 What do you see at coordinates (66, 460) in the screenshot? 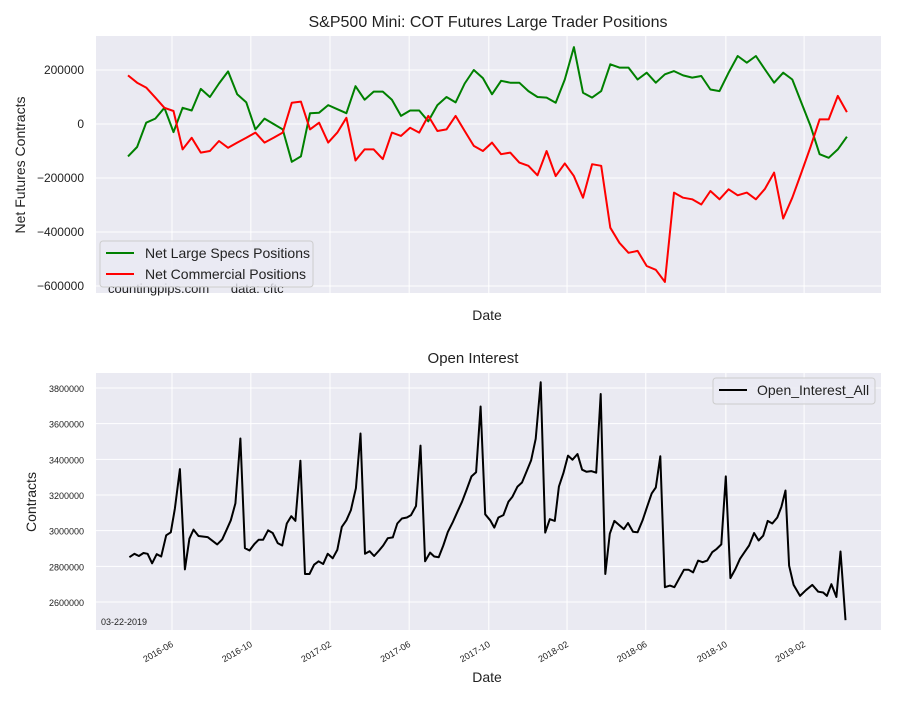
I see `y-tick-label: 3400000` at bounding box center [66, 460].